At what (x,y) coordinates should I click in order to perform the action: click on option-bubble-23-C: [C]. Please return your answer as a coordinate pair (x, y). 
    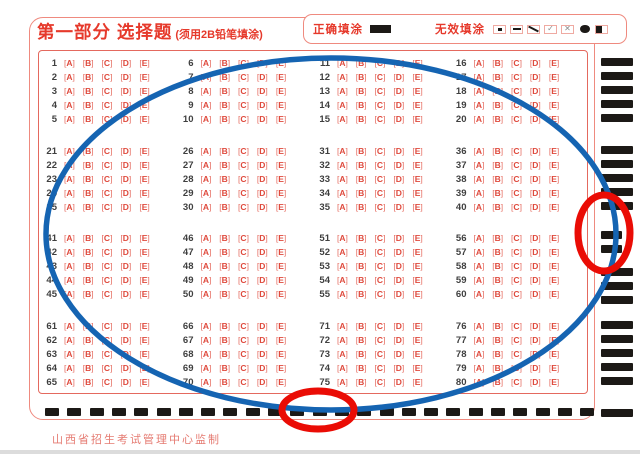
    Looking at the image, I should click on (107, 179).